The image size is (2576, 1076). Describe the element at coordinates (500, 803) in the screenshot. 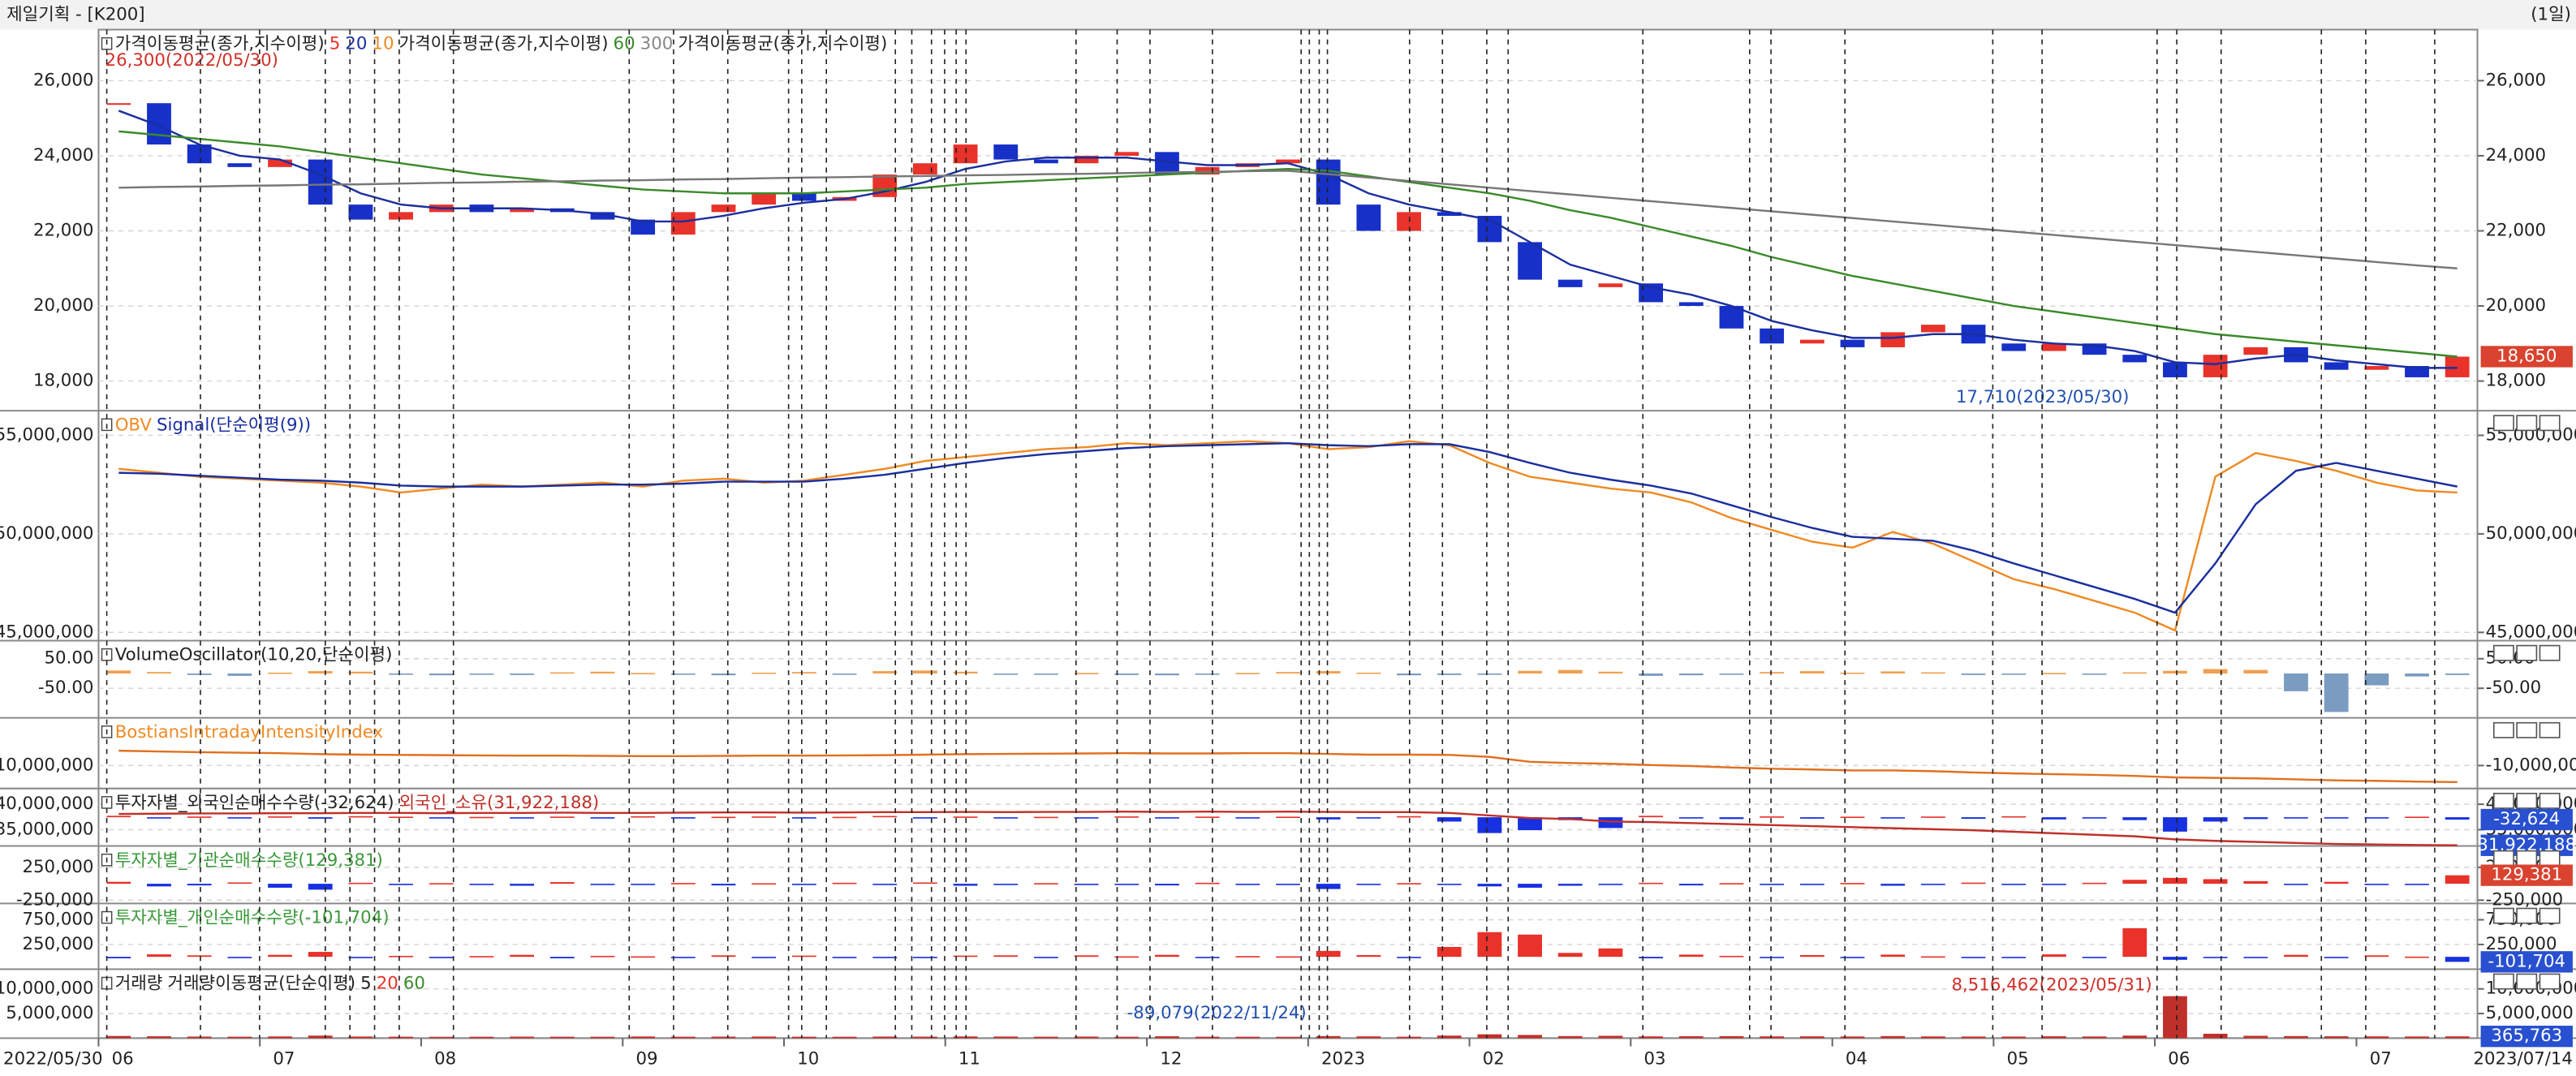

I see `legend-entry: 외국인_소유(31,922,188)` at that location.